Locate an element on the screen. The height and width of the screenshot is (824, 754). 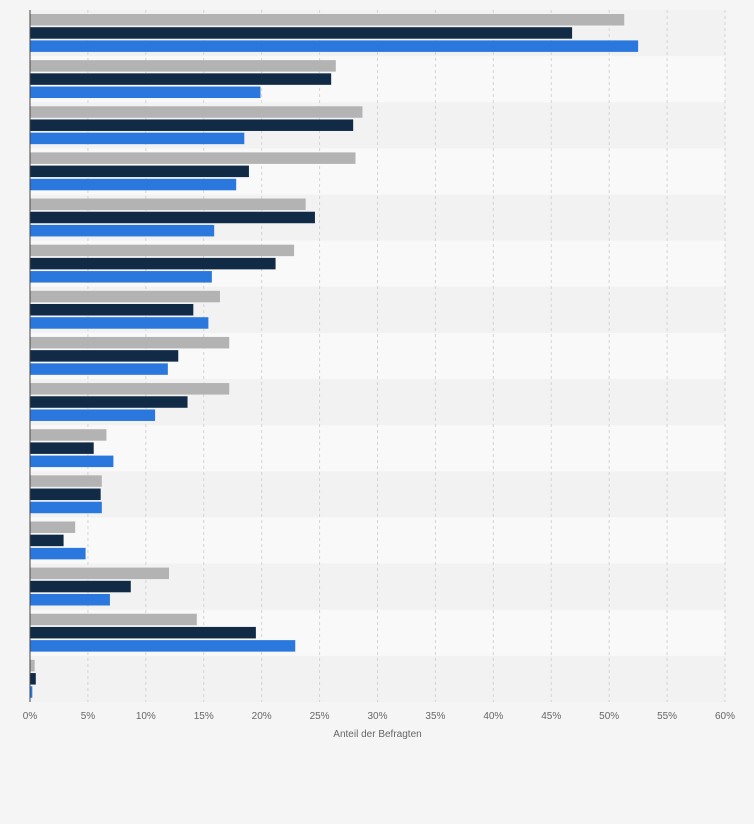
x-tick-label: 0% is located at coordinates (30, 716).